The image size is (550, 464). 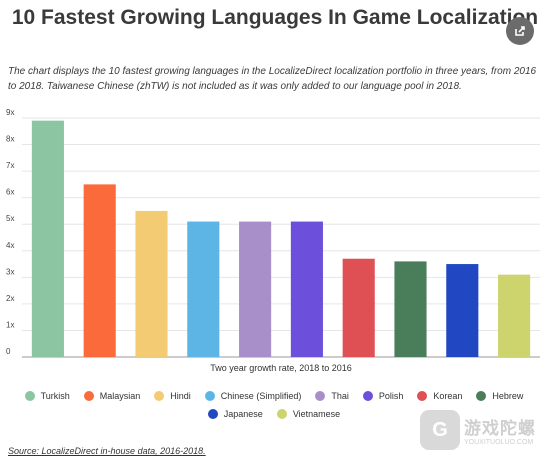 I want to click on y-tick-label: 0, so click(x=8, y=351).